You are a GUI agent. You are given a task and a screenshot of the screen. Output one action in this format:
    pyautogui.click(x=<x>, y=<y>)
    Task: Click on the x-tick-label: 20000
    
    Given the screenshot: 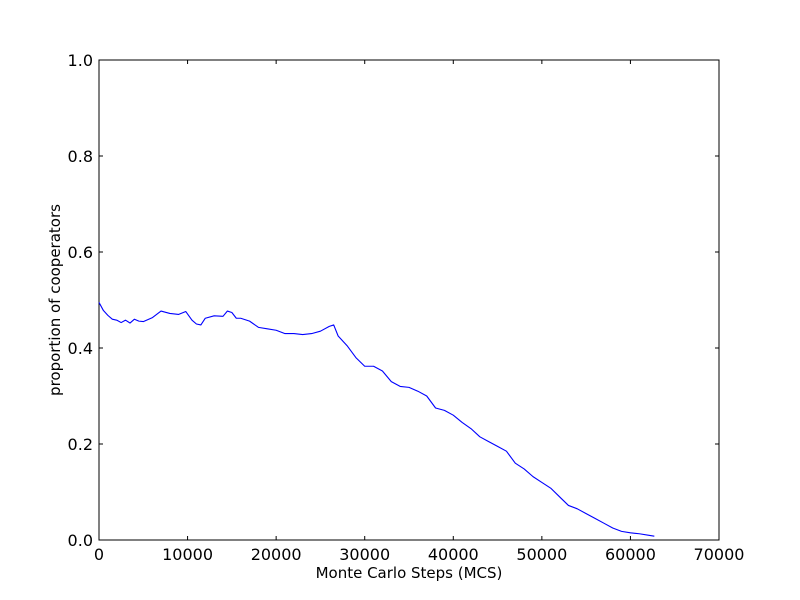 What is the action you would take?
    pyautogui.click(x=276, y=554)
    